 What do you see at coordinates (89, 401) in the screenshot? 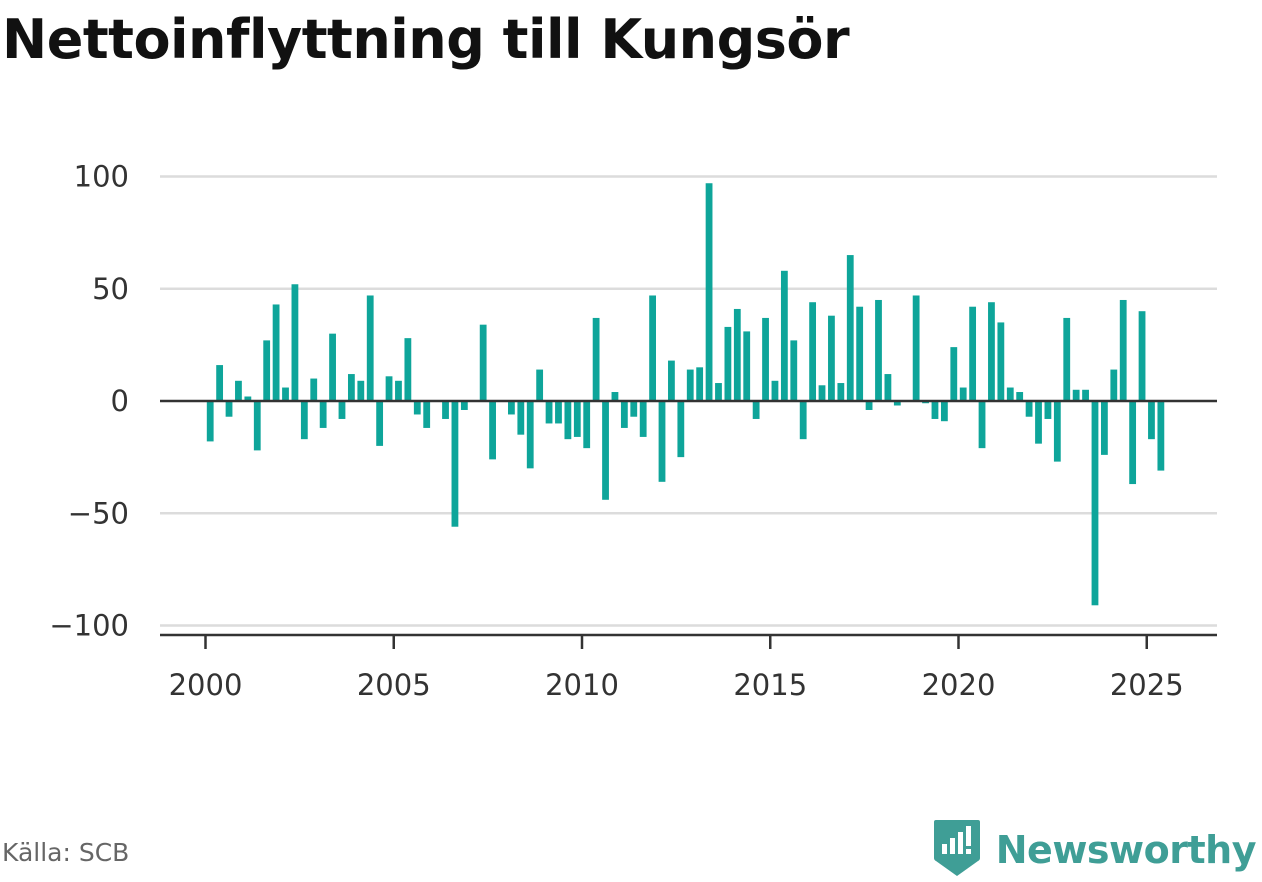
I see `y-axis-ticks: 100 50 0 −50 −100` at bounding box center [89, 401].